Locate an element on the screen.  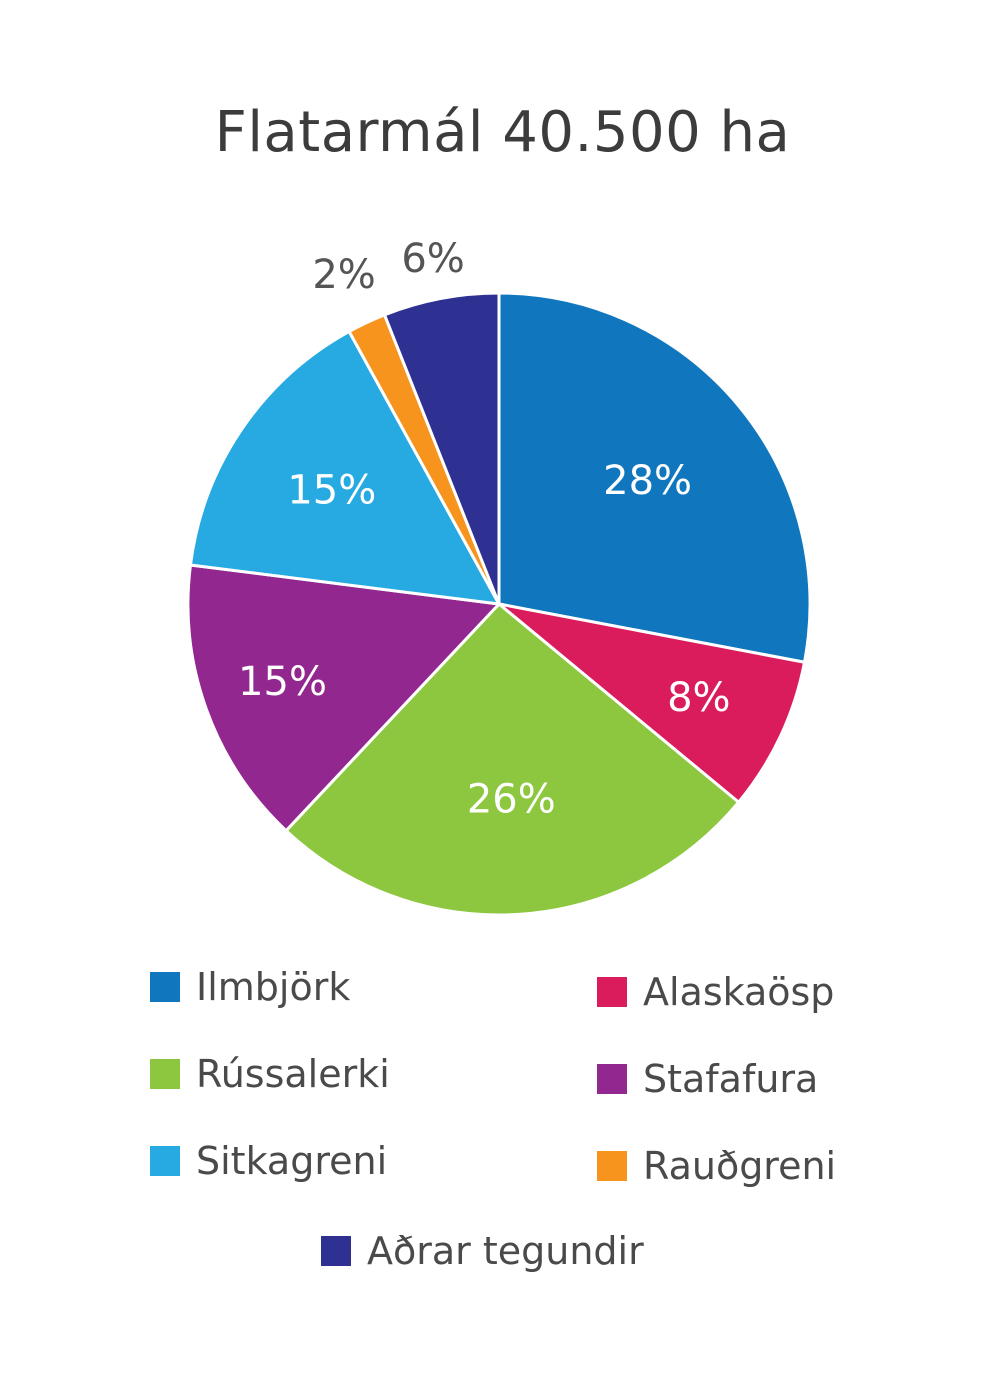
legend-item: Aðrar tegundir is located at coordinates (482, 1251).